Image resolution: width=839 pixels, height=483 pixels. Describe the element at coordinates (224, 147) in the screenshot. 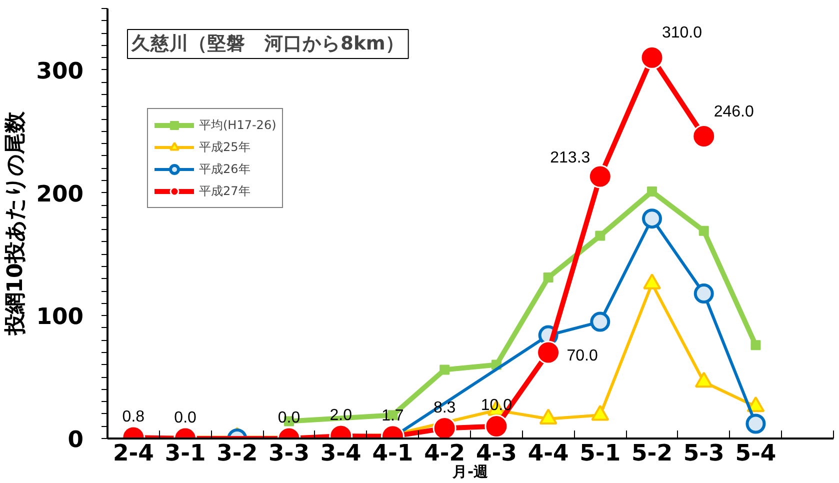

I see `legend-label: 平成25年` at that location.